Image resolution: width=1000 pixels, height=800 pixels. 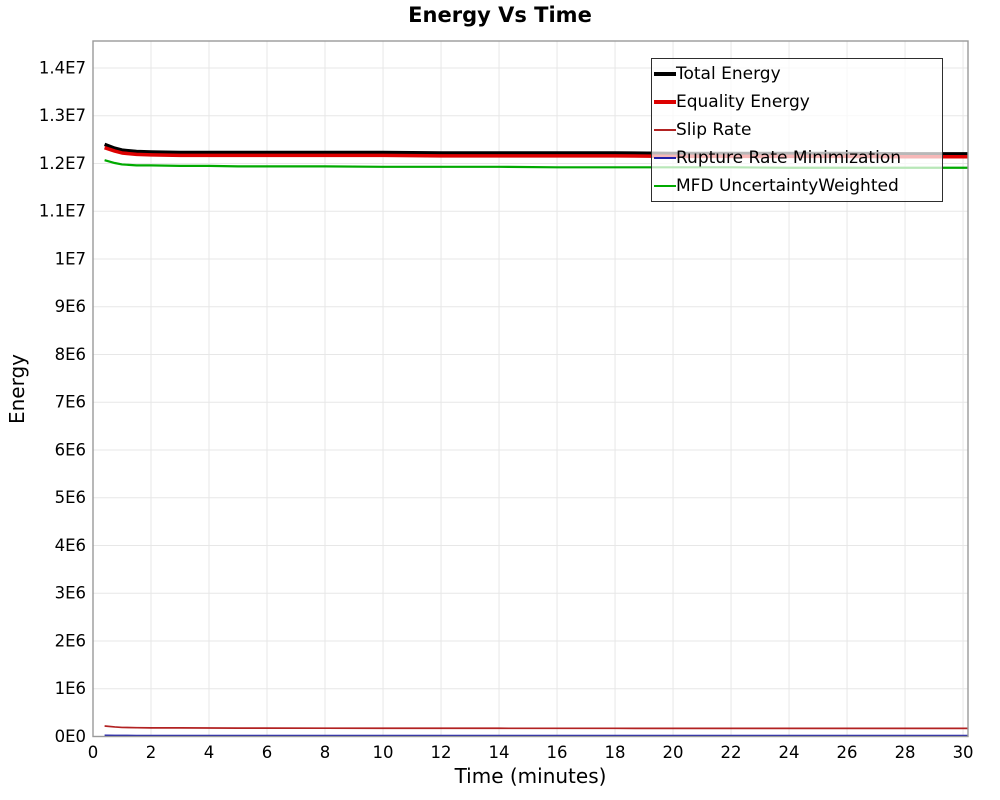 What do you see at coordinates (62, 211) in the screenshot?
I see `y-tick-label: 1.1E7` at bounding box center [62, 211].